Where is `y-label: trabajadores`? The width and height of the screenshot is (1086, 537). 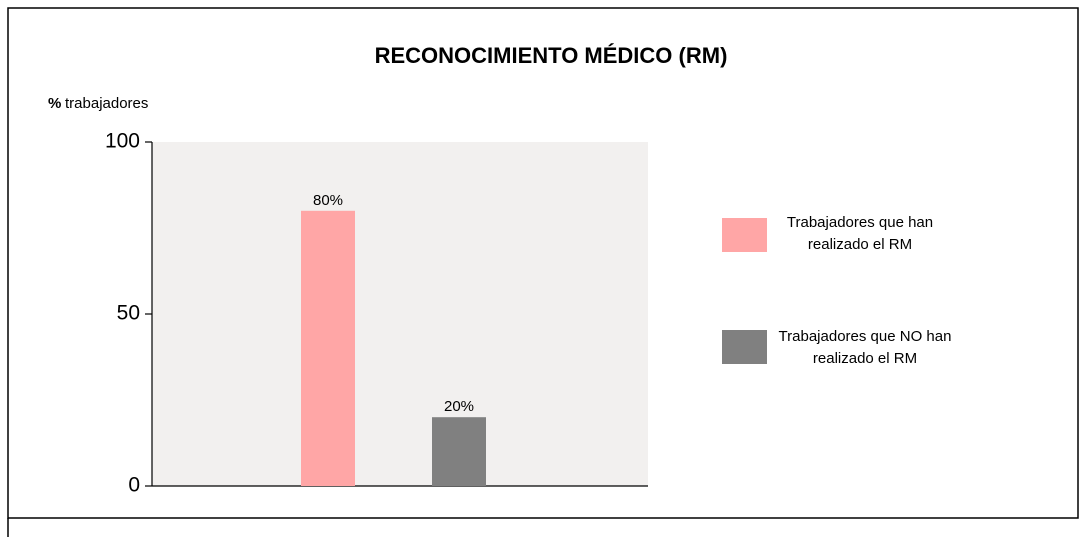
y-label: trabajadores is located at coordinates (106, 103).